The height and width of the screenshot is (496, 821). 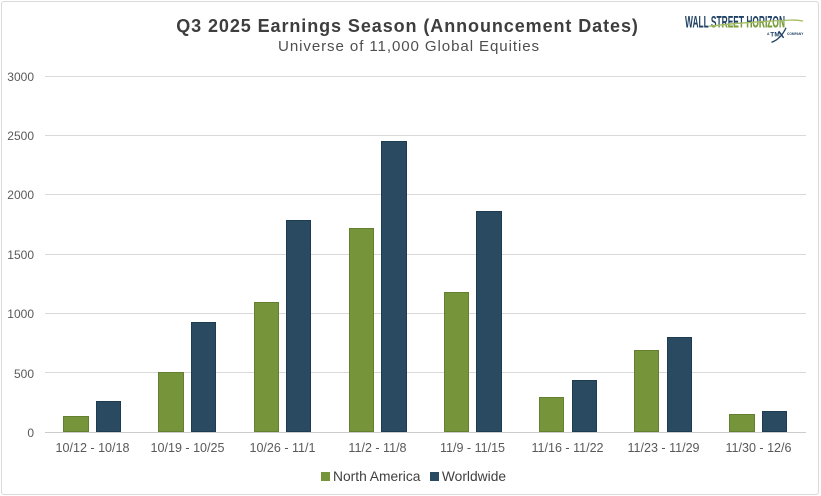 What do you see at coordinates (795, 34) in the screenshot?
I see `svg-text: COMPANY` at bounding box center [795, 34].